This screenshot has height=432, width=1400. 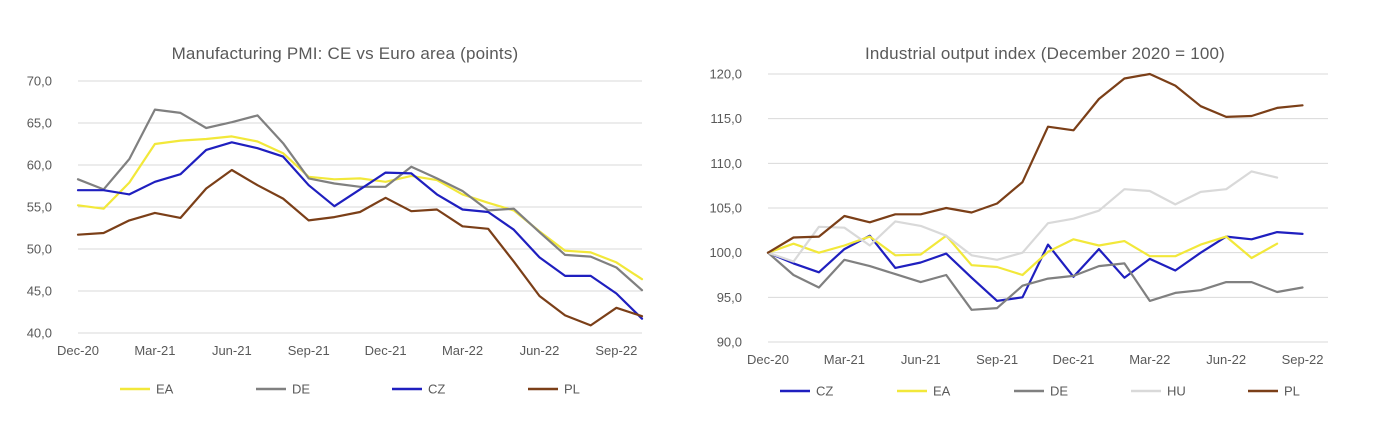 What do you see at coordinates (725, 252) in the screenshot?
I see `y-tick-label: 100,0` at bounding box center [725, 252].